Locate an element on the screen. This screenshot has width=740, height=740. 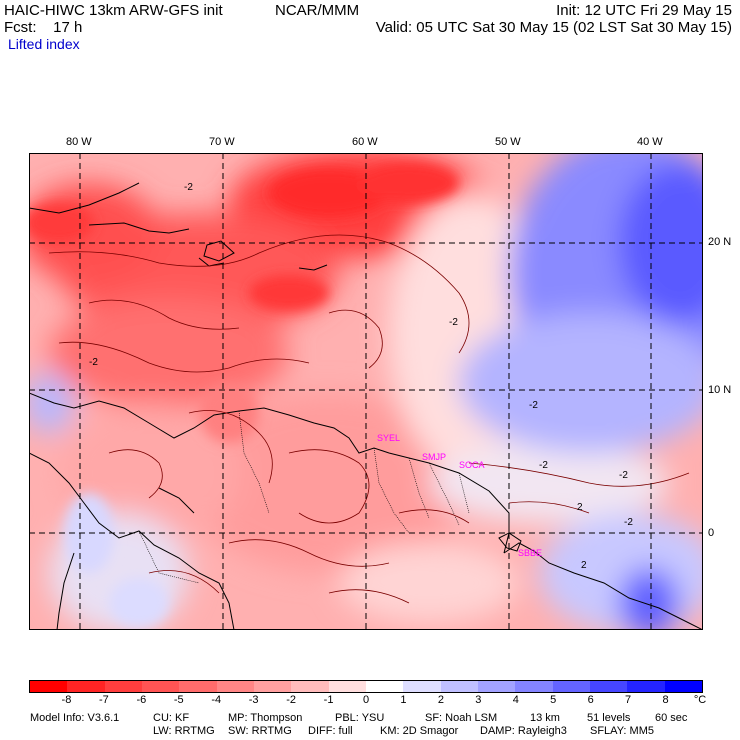
colorbar-tick-label: -2 is located at coordinates (291, 700).